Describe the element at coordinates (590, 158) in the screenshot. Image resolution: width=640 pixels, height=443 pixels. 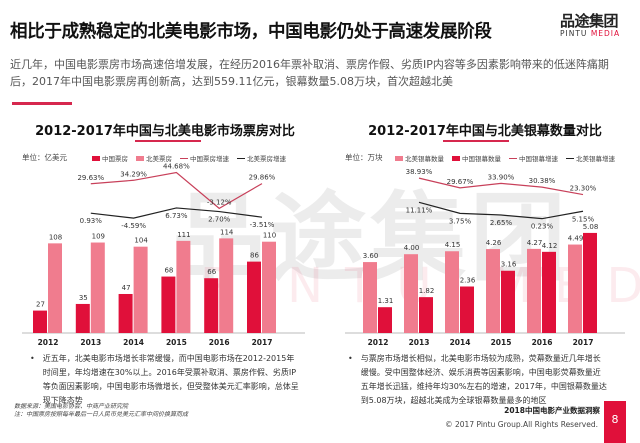
I see `legend-item: 北美银幕增速` at that location.